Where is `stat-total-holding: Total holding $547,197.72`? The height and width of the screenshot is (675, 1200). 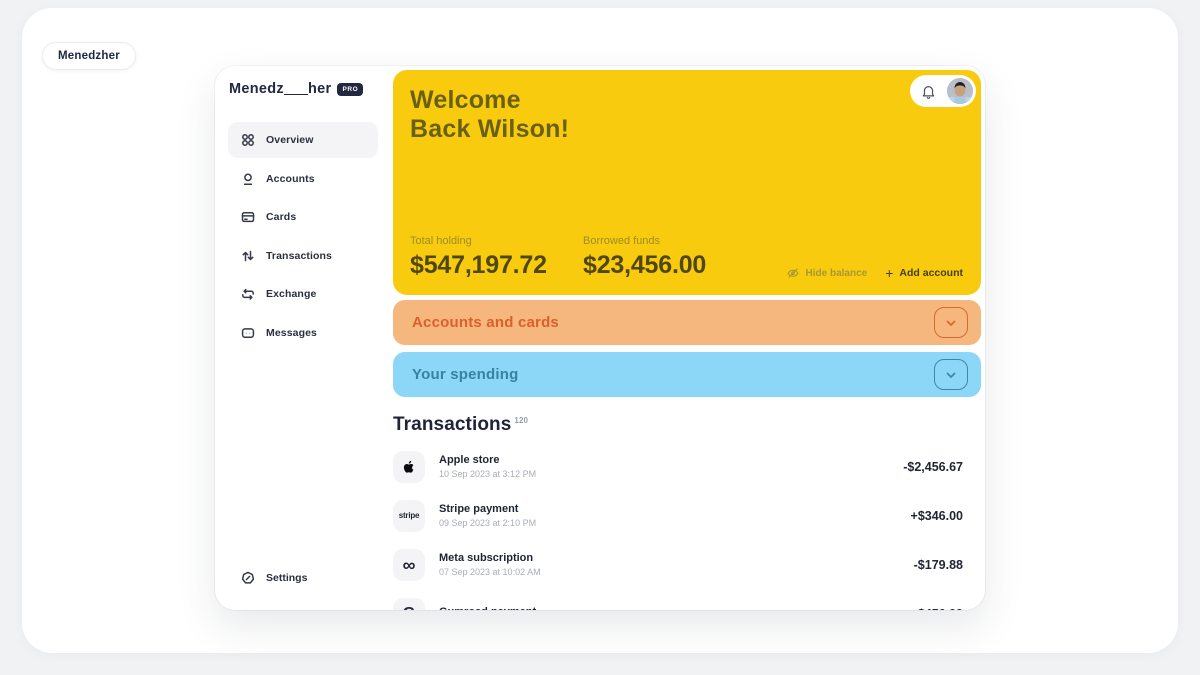
stat-total-holding: Total holding $547,197.72 is located at coordinates (496, 257).